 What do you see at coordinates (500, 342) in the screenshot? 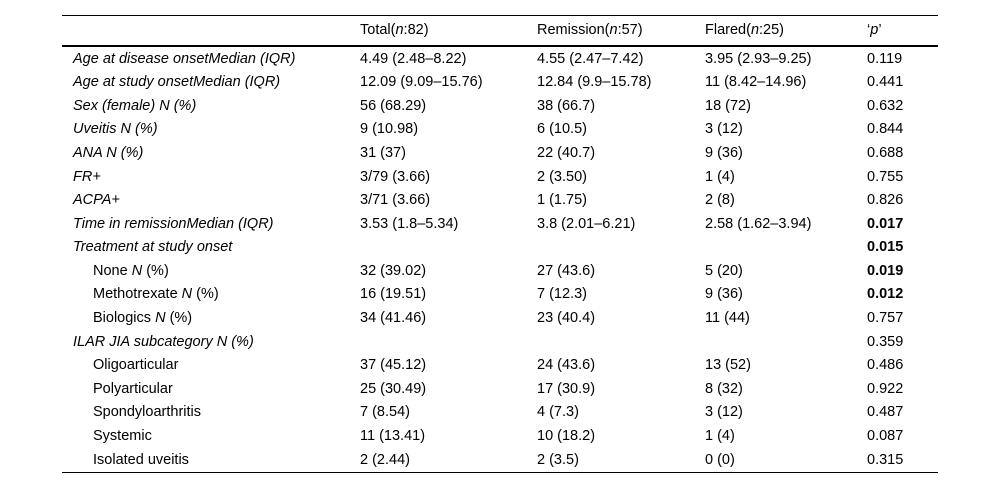
I see `table-row: ILAR JIA subcategory N (%) 0.359` at bounding box center [500, 342].